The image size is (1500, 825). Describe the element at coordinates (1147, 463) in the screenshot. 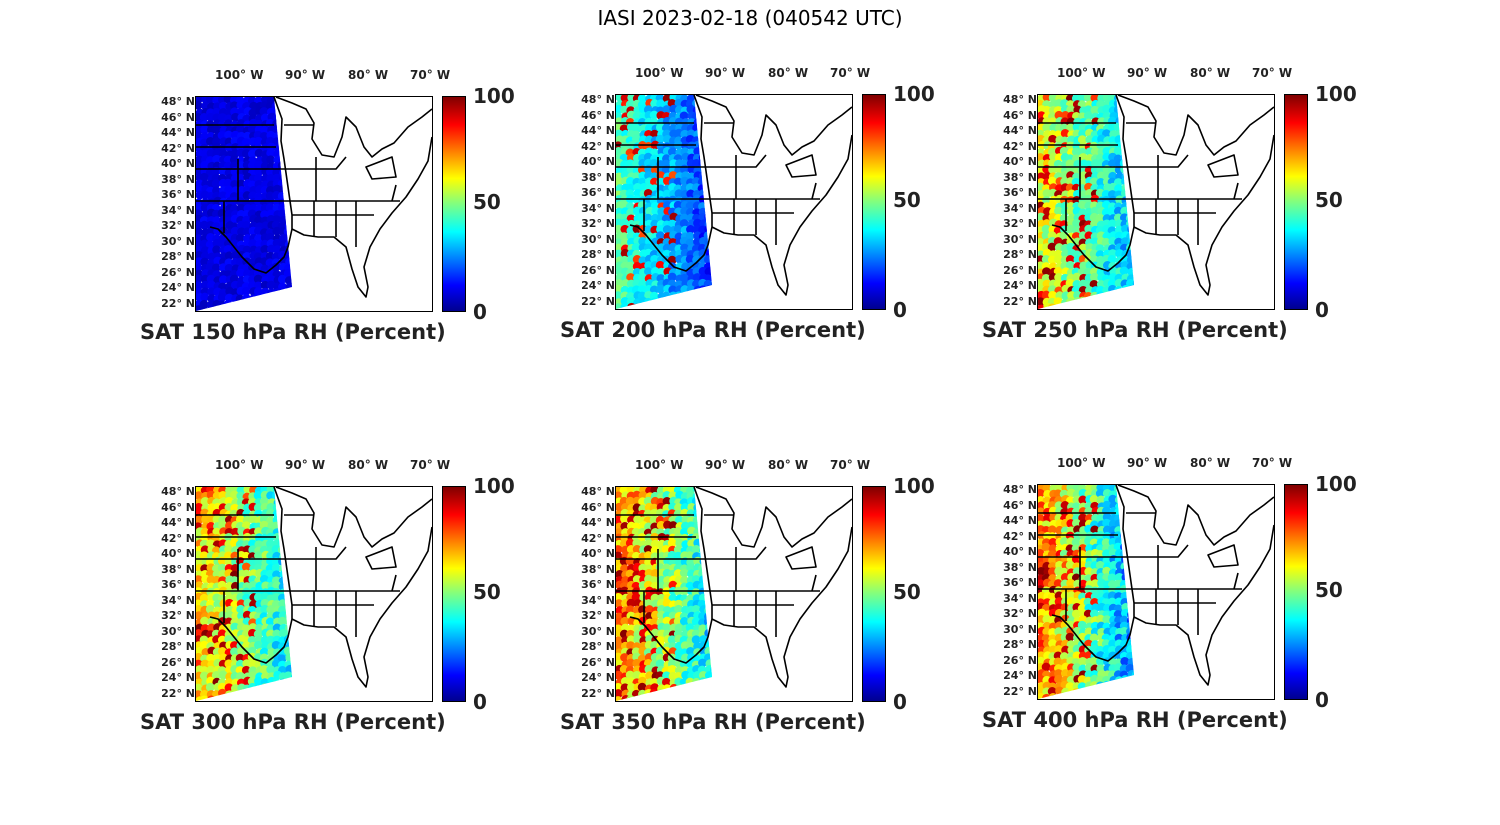

I see `longitude-tick-label: 90° W` at that location.